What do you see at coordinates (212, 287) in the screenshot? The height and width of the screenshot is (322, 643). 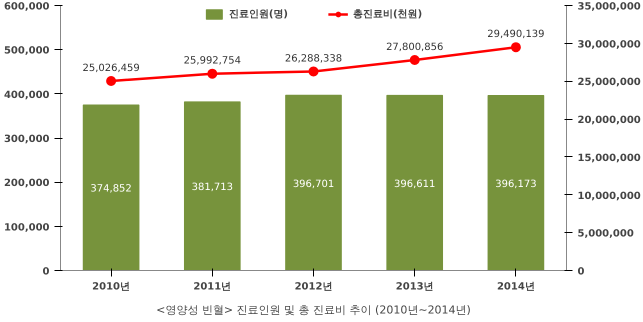 I see `x-tick-label: 2011년` at bounding box center [212, 287].